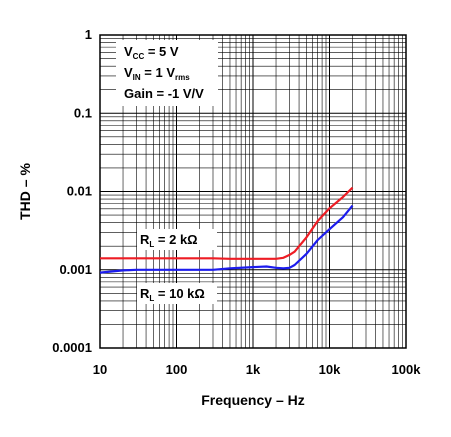  I want to click on condition-line-1-base: V, so click(128, 51).